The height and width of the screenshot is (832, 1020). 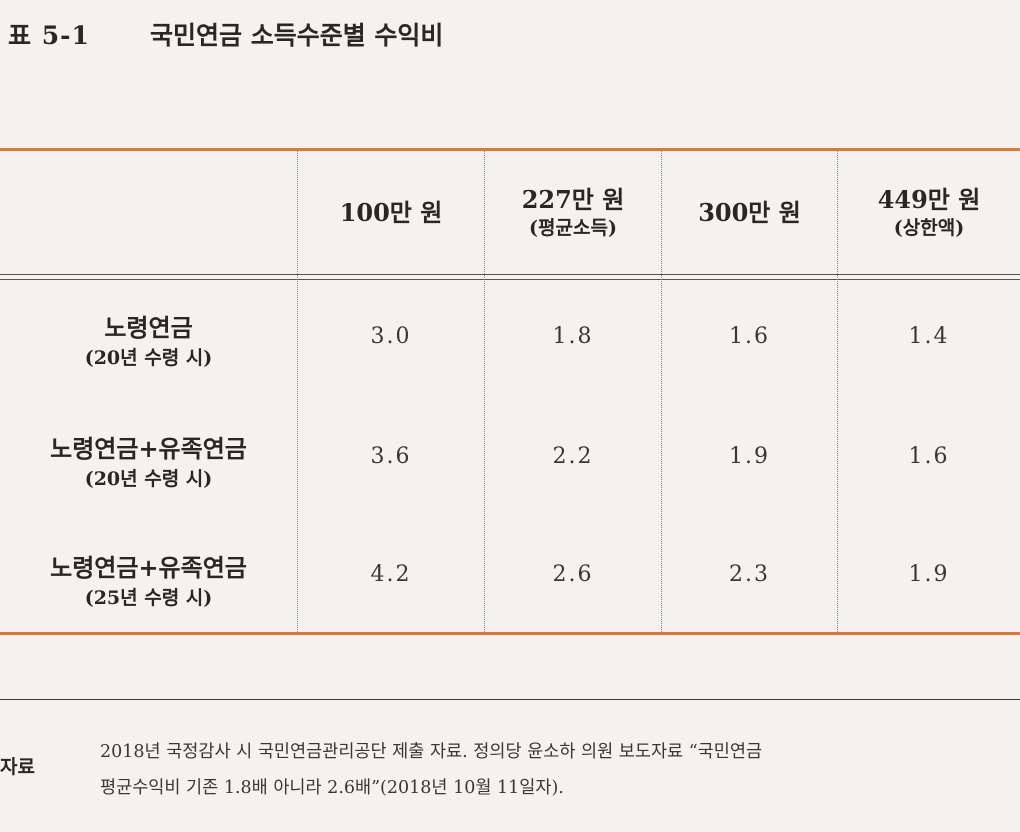 I want to click on column-header-main: 227만 원, so click(x=573, y=199).